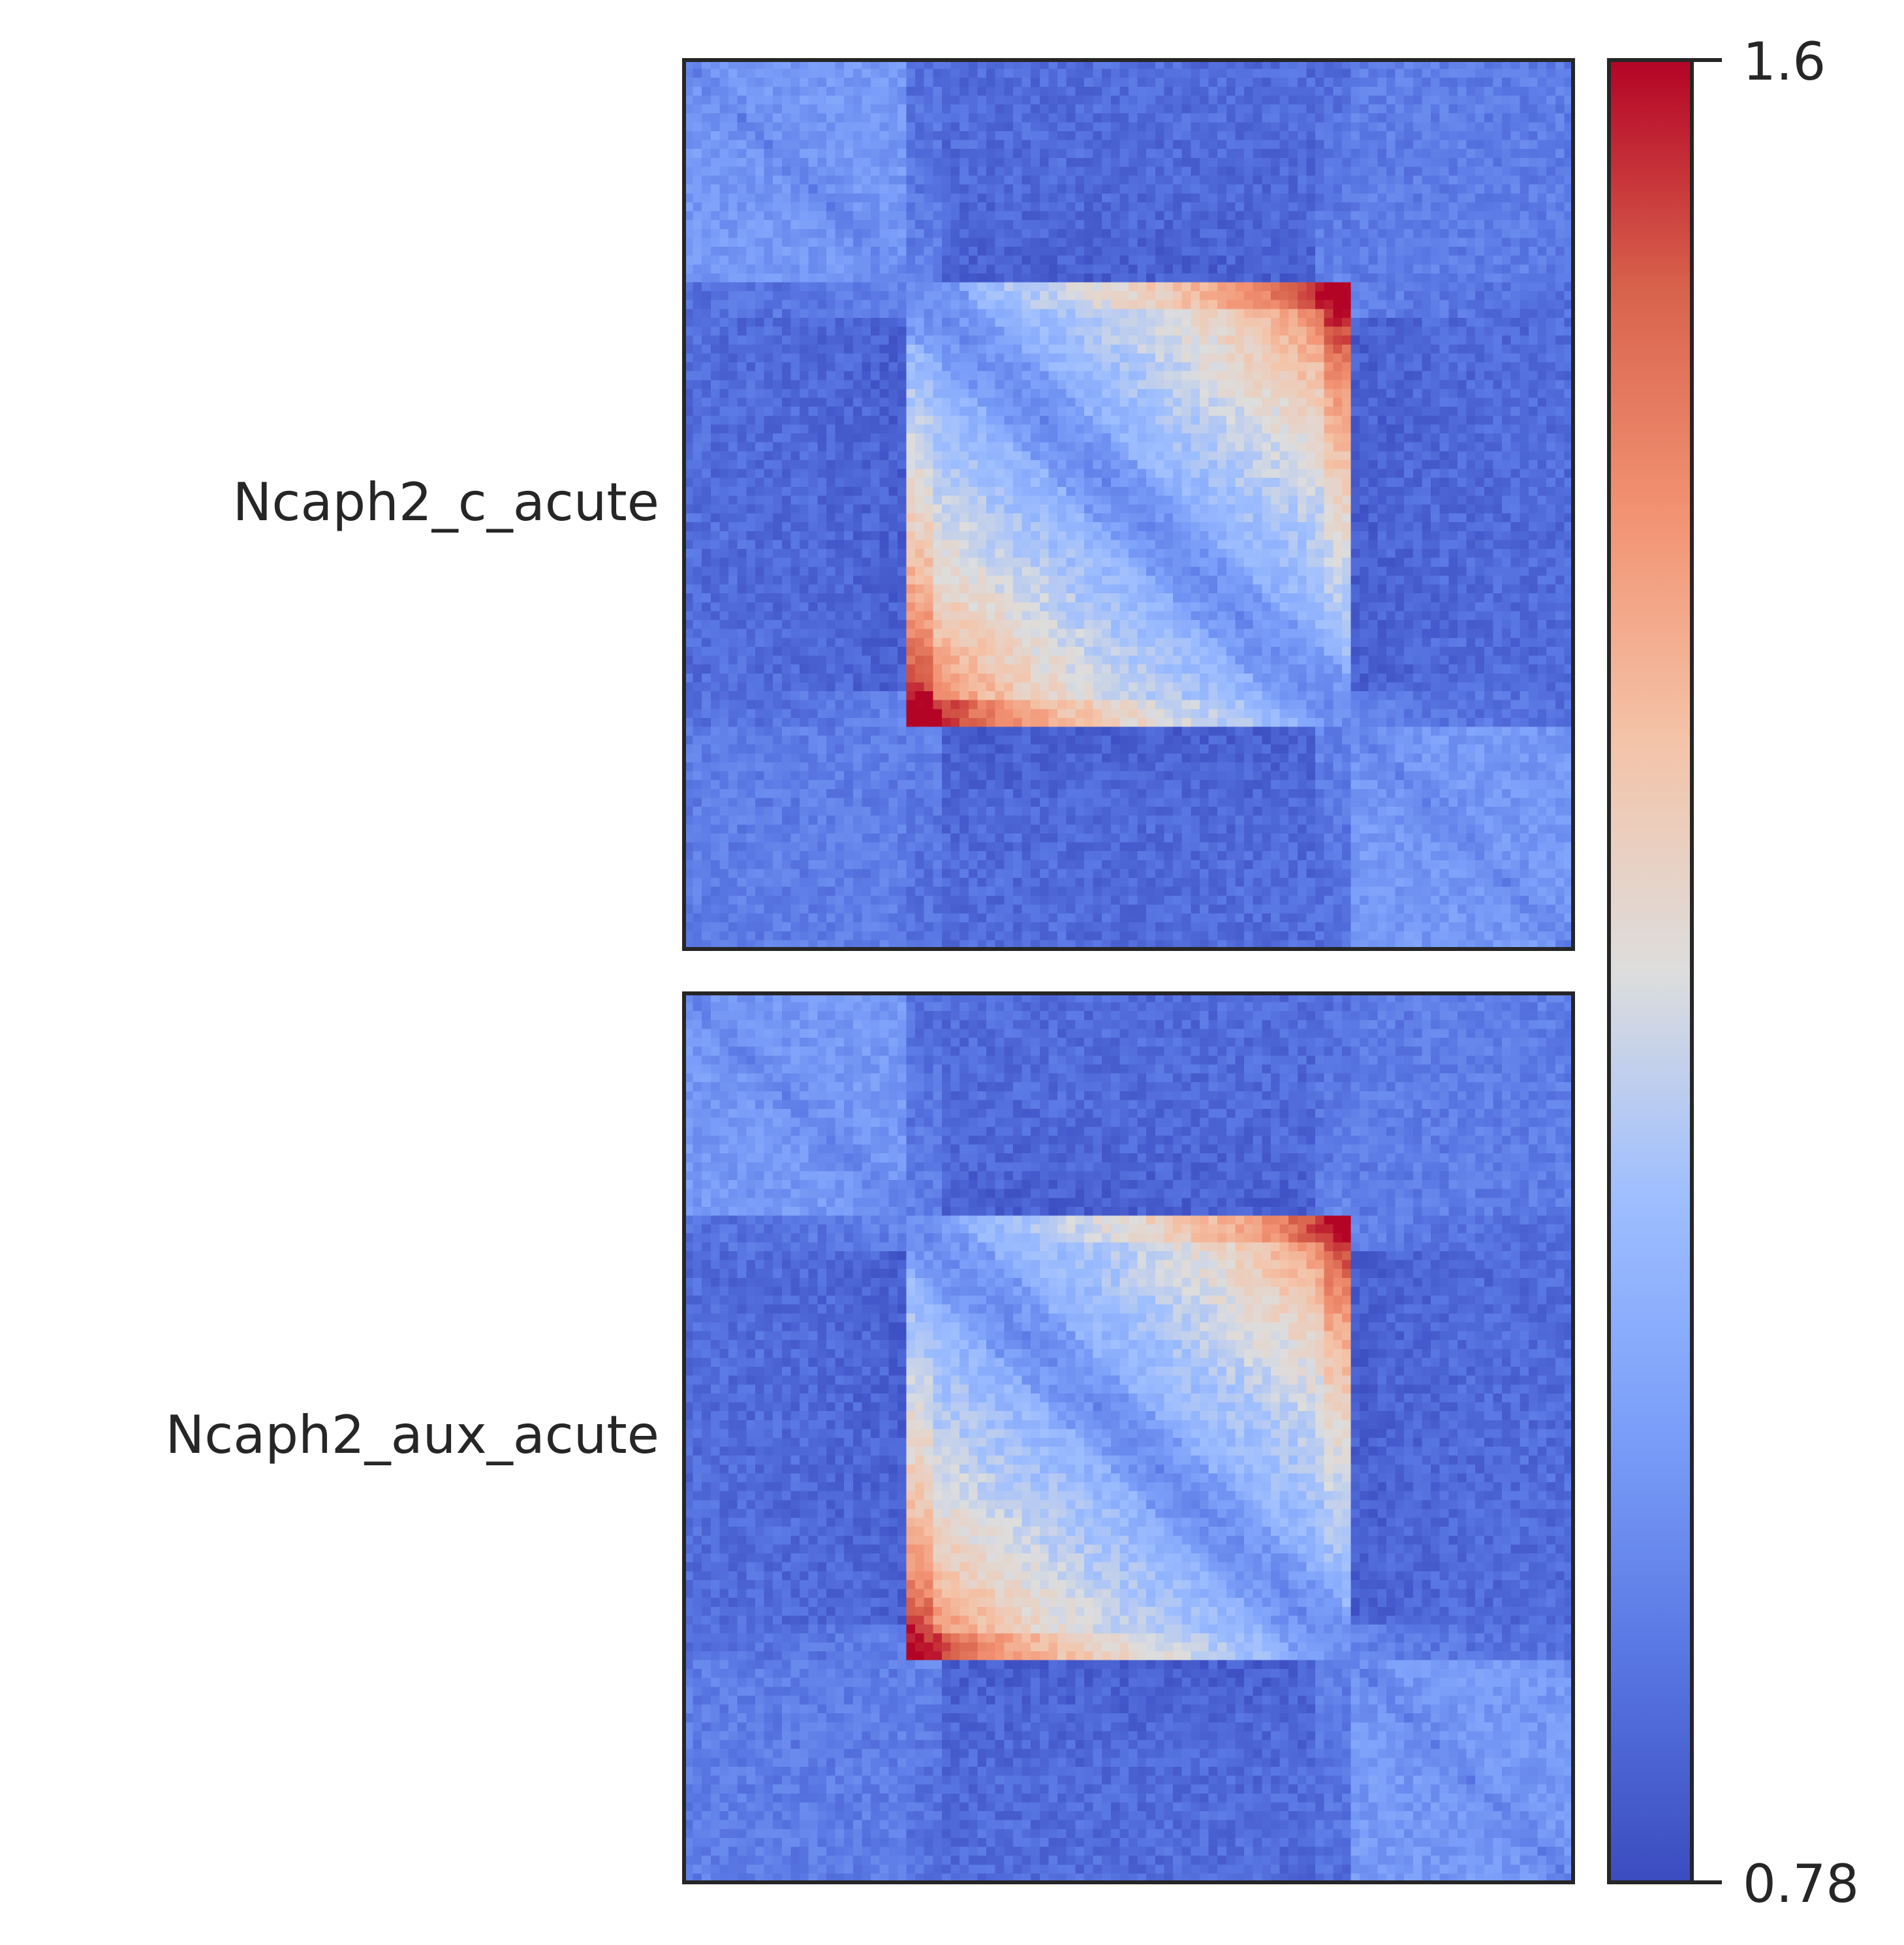  What do you see at coordinates (1801, 1884) in the screenshot?
I see `colorbar-tick-label: 0.78` at bounding box center [1801, 1884].